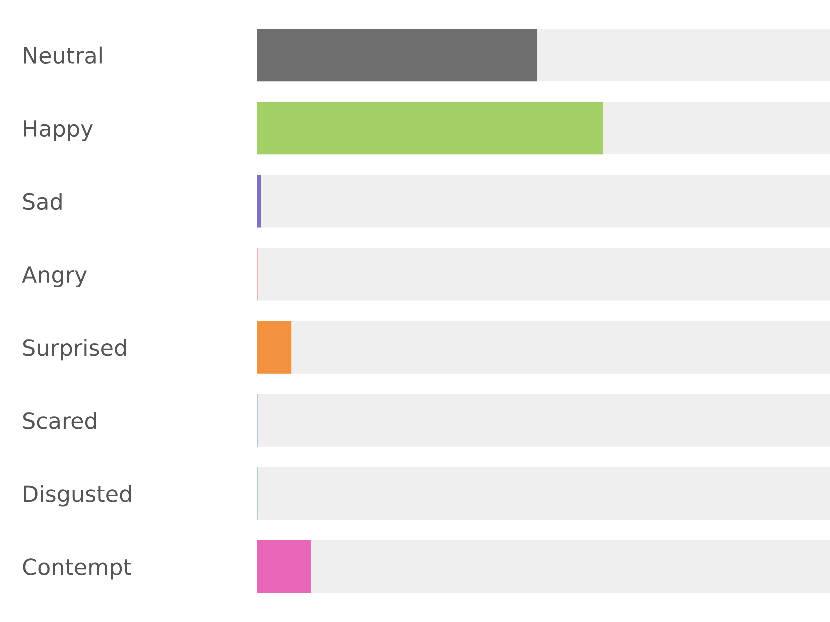 This screenshot has width=830, height=622. Describe the element at coordinates (63, 55) in the screenshot. I see `y-tick-label: Neutral` at that location.